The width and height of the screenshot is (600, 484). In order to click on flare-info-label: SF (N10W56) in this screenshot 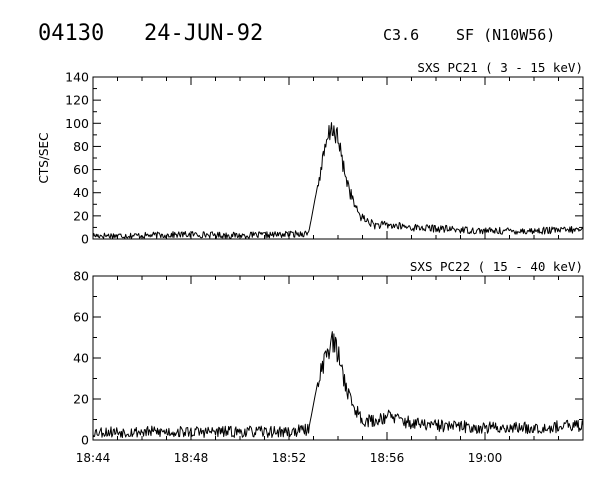, I will do `click(505, 35)`.